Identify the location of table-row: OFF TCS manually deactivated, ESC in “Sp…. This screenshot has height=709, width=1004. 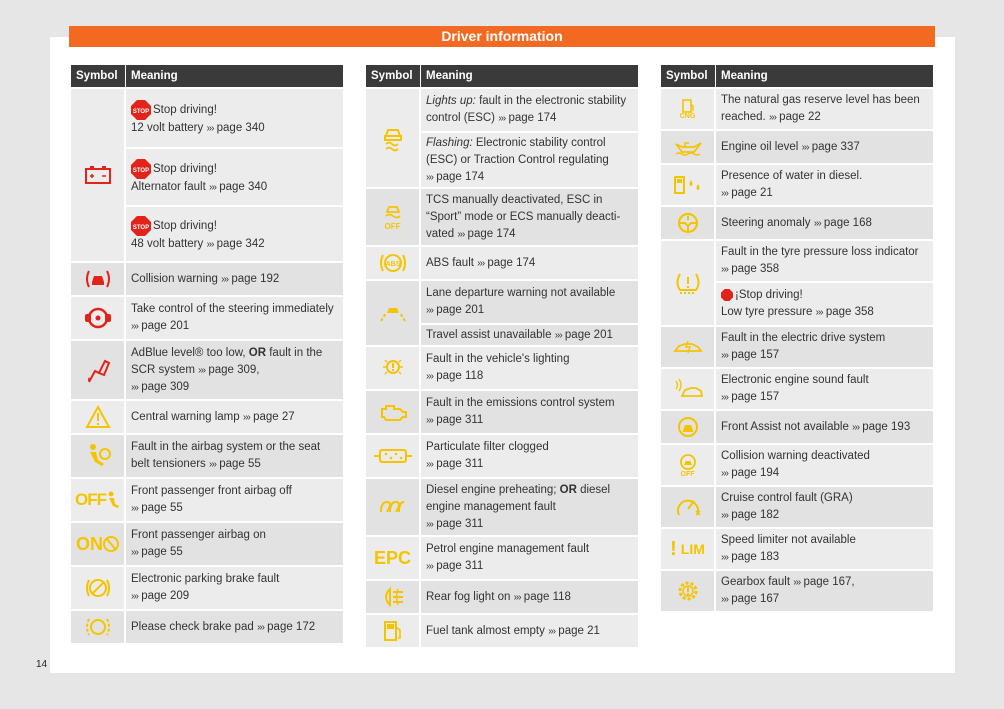
(502, 216).